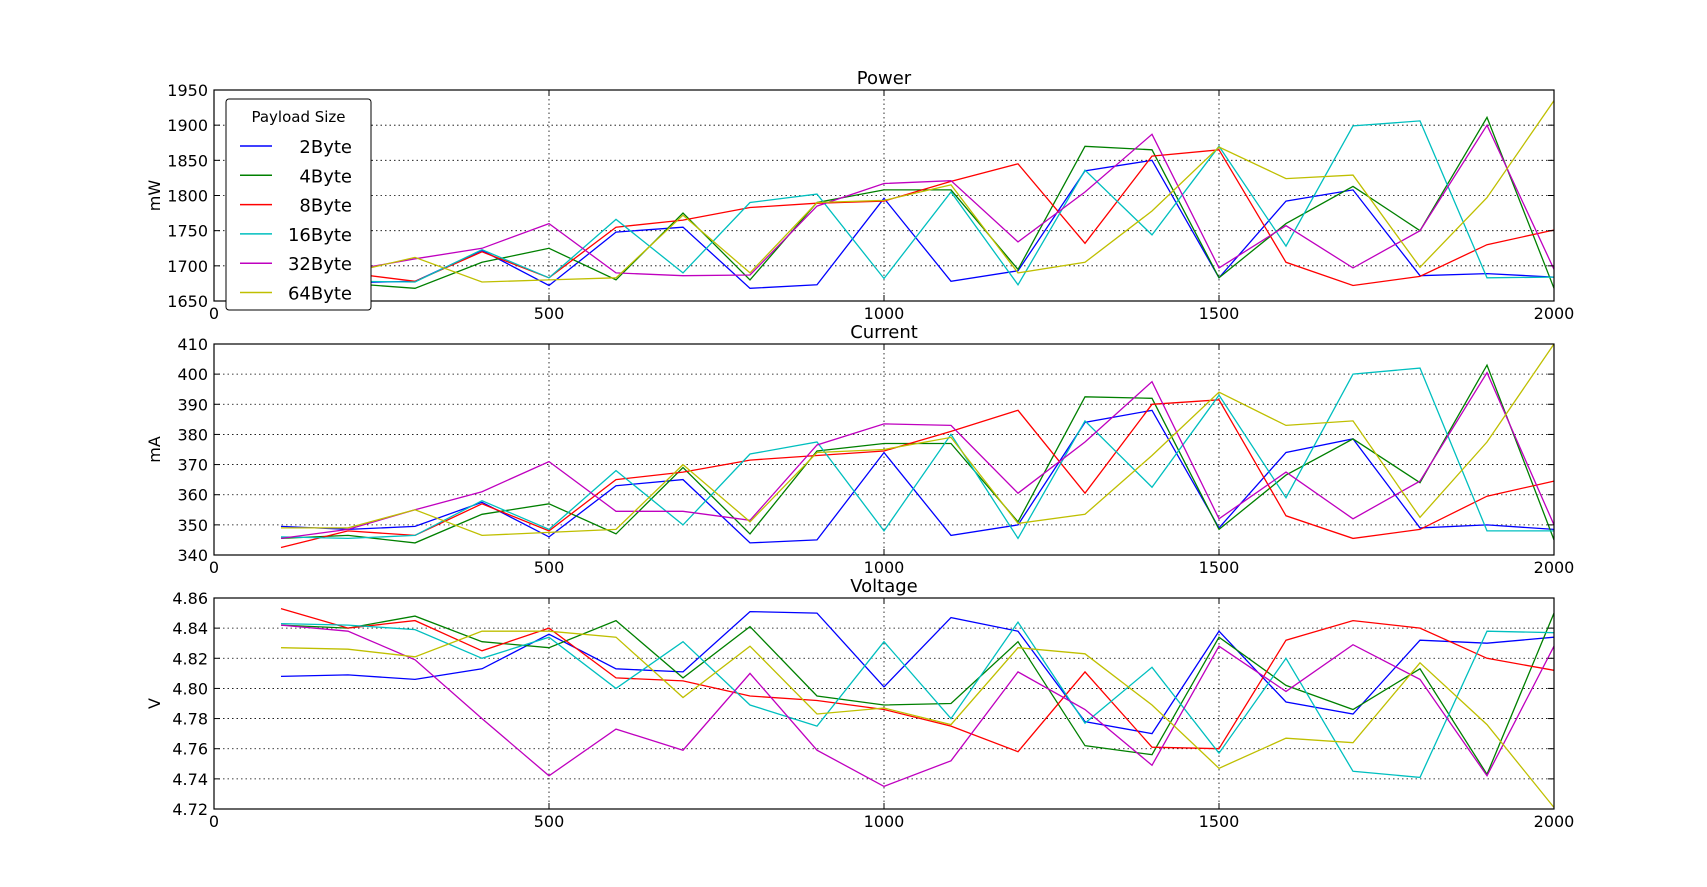 The width and height of the screenshot is (1707, 887). Describe the element at coordinates (154, 449) in the screenshot. I see `y-axis-label: mA` at that location.